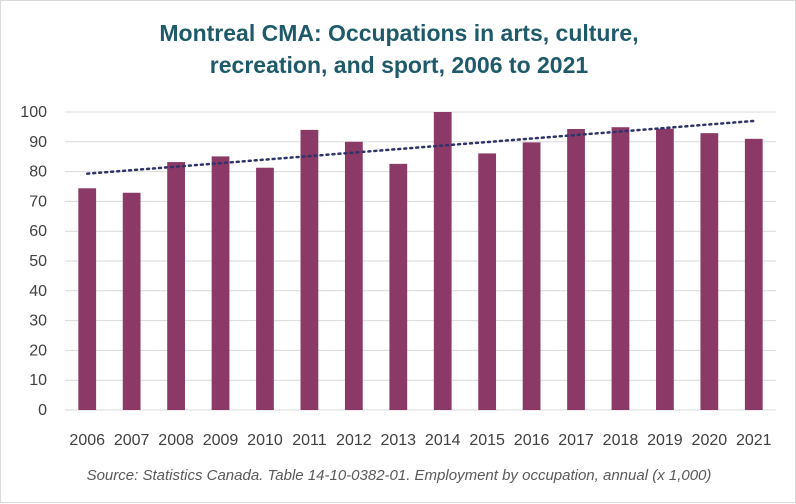 This screenshot has width=796, height=504. What do you see at coordinates (309, 269) in the screenshot?
I see `bar-2011` at bounding box center [309, 269].